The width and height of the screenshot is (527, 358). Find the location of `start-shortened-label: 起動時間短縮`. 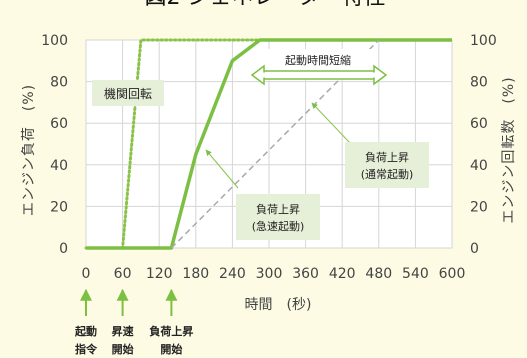

start-shortened-label: 起動時間短縮 is located at coordinates (318, 60).